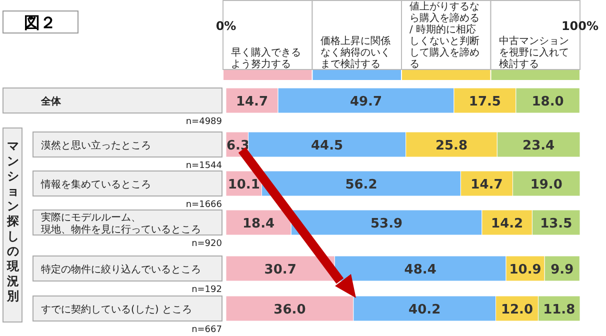 The image size is (606, 336). Describe the element at coordinates (204, 122) in the screenshot. I see `text: n=4989` at that location.